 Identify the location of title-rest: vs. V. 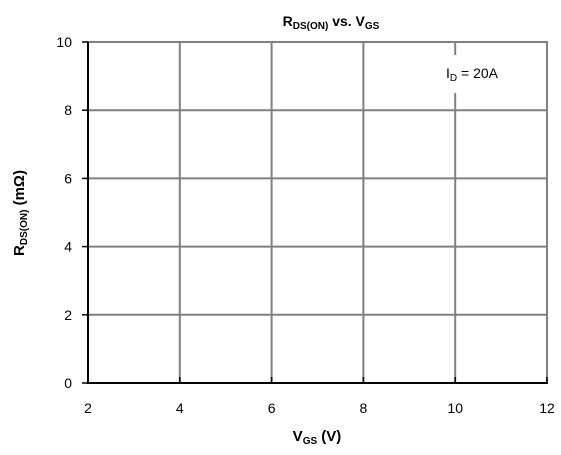
(346, 21).